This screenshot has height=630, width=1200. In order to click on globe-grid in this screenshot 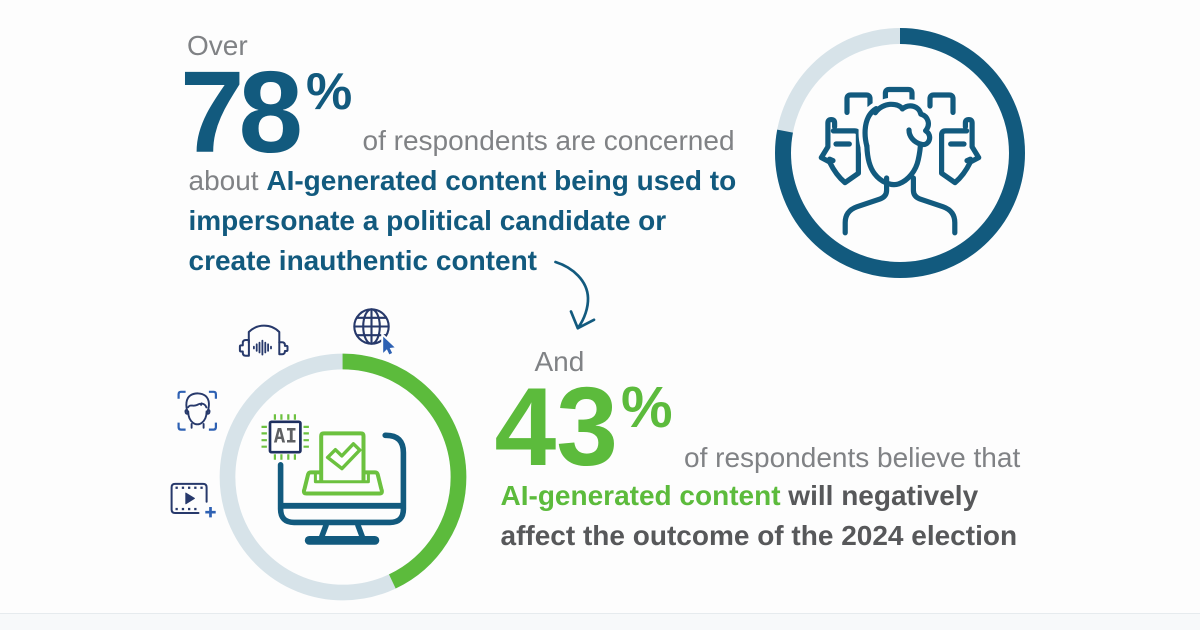, I will do `click(371, 326)`.